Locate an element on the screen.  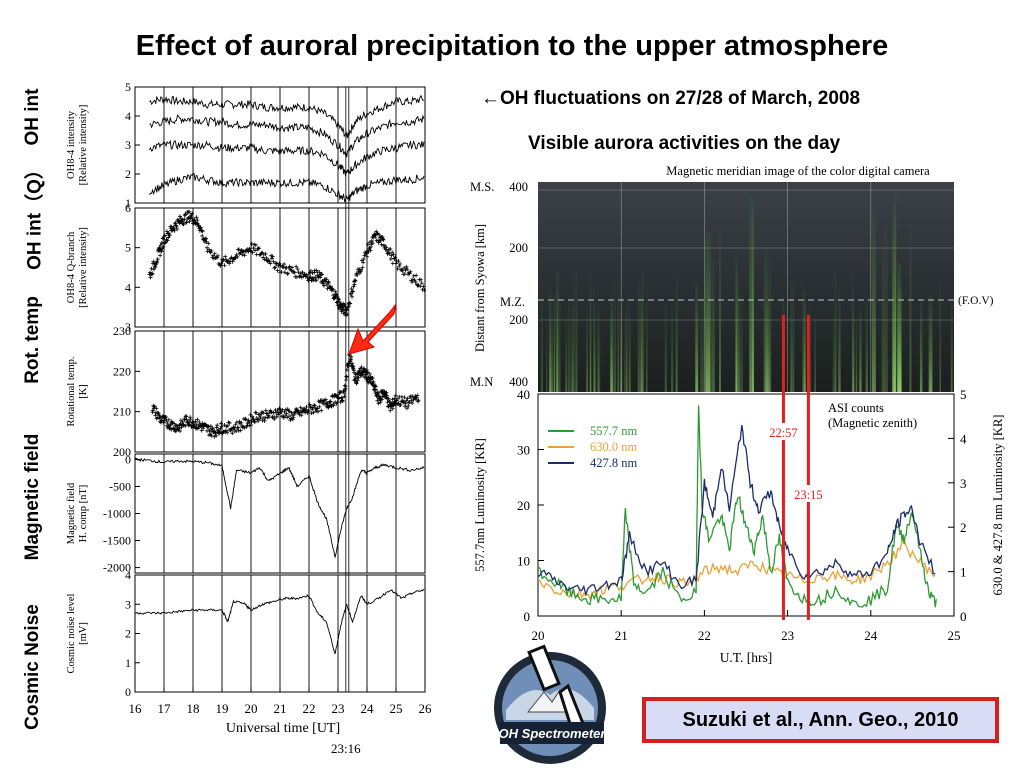
y-tick-label: 3 is located at coordinates (128, 604).